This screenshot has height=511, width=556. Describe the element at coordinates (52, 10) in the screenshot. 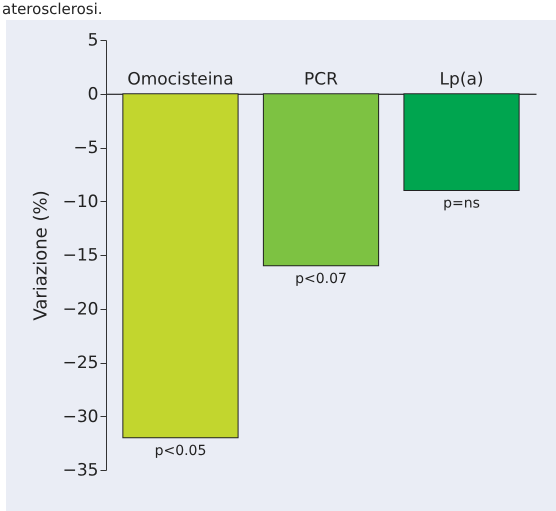

I see `text: aterosclerosi.` at that location.